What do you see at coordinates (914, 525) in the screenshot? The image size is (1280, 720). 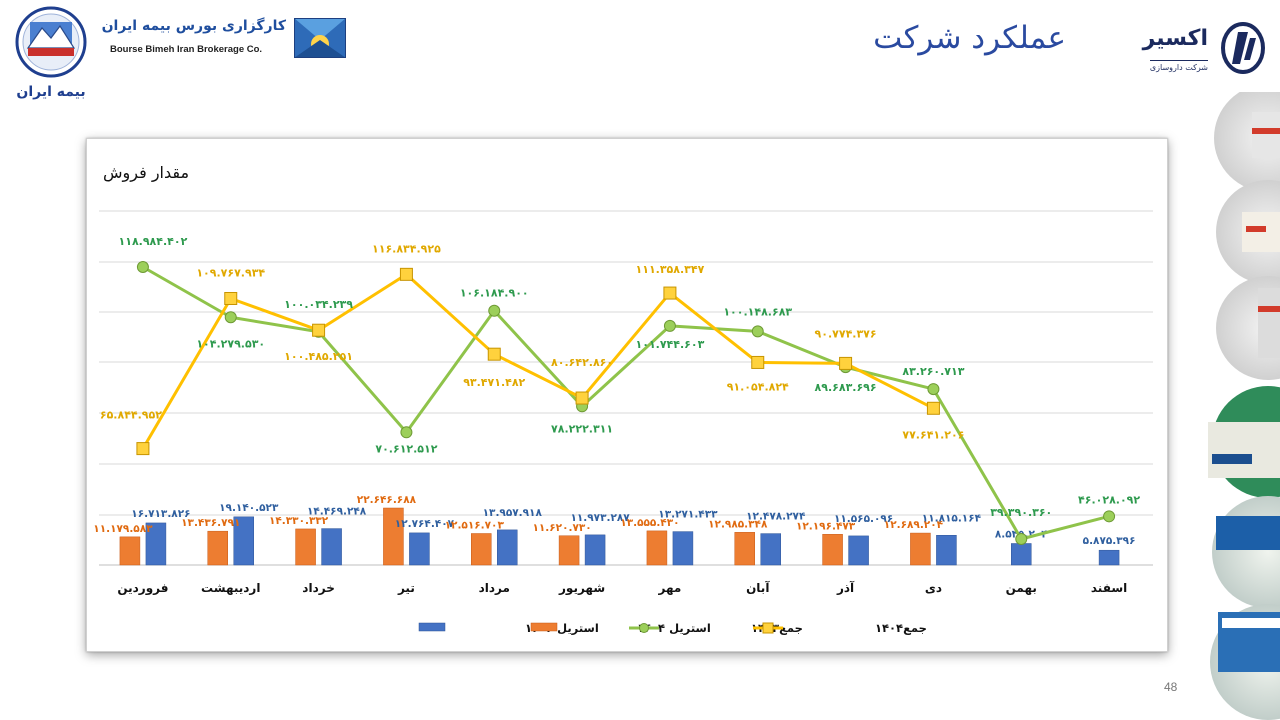 I see `bar-label-1404: ۱۲.۶۸۹.۲۰۴` at bounding box center [914, 525].